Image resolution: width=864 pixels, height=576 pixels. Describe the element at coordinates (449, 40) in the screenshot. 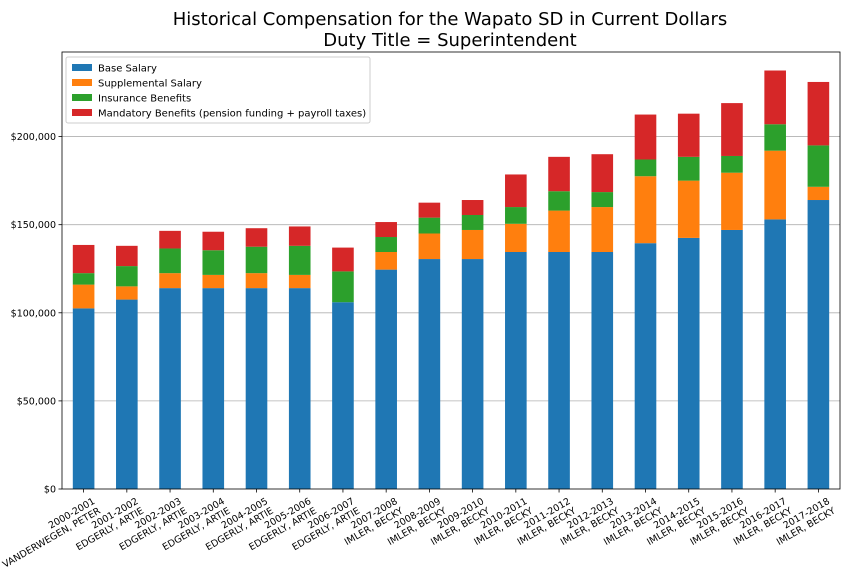

I see `chart-subtitle: Duty Title = Superintendent` at that location.